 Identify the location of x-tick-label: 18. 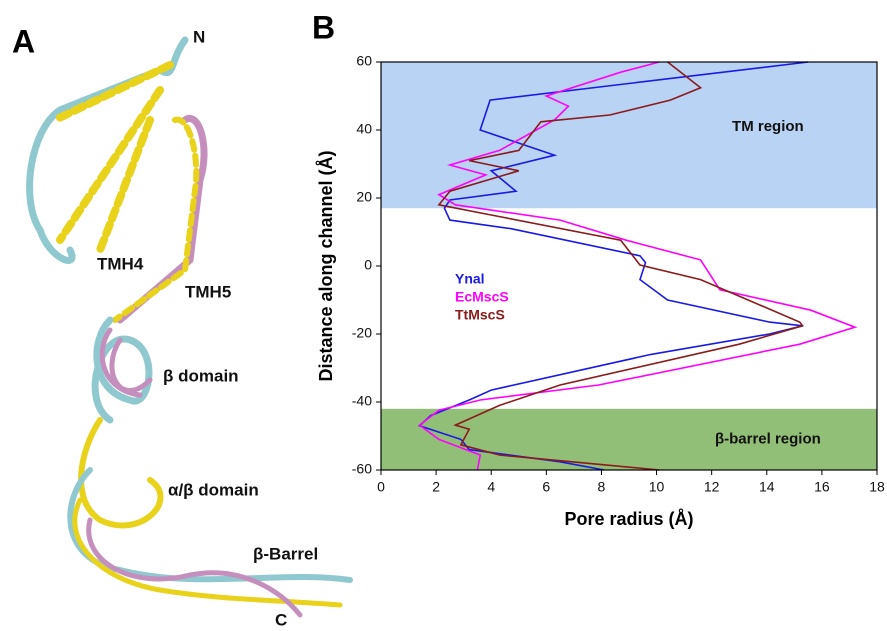
(877, 487).